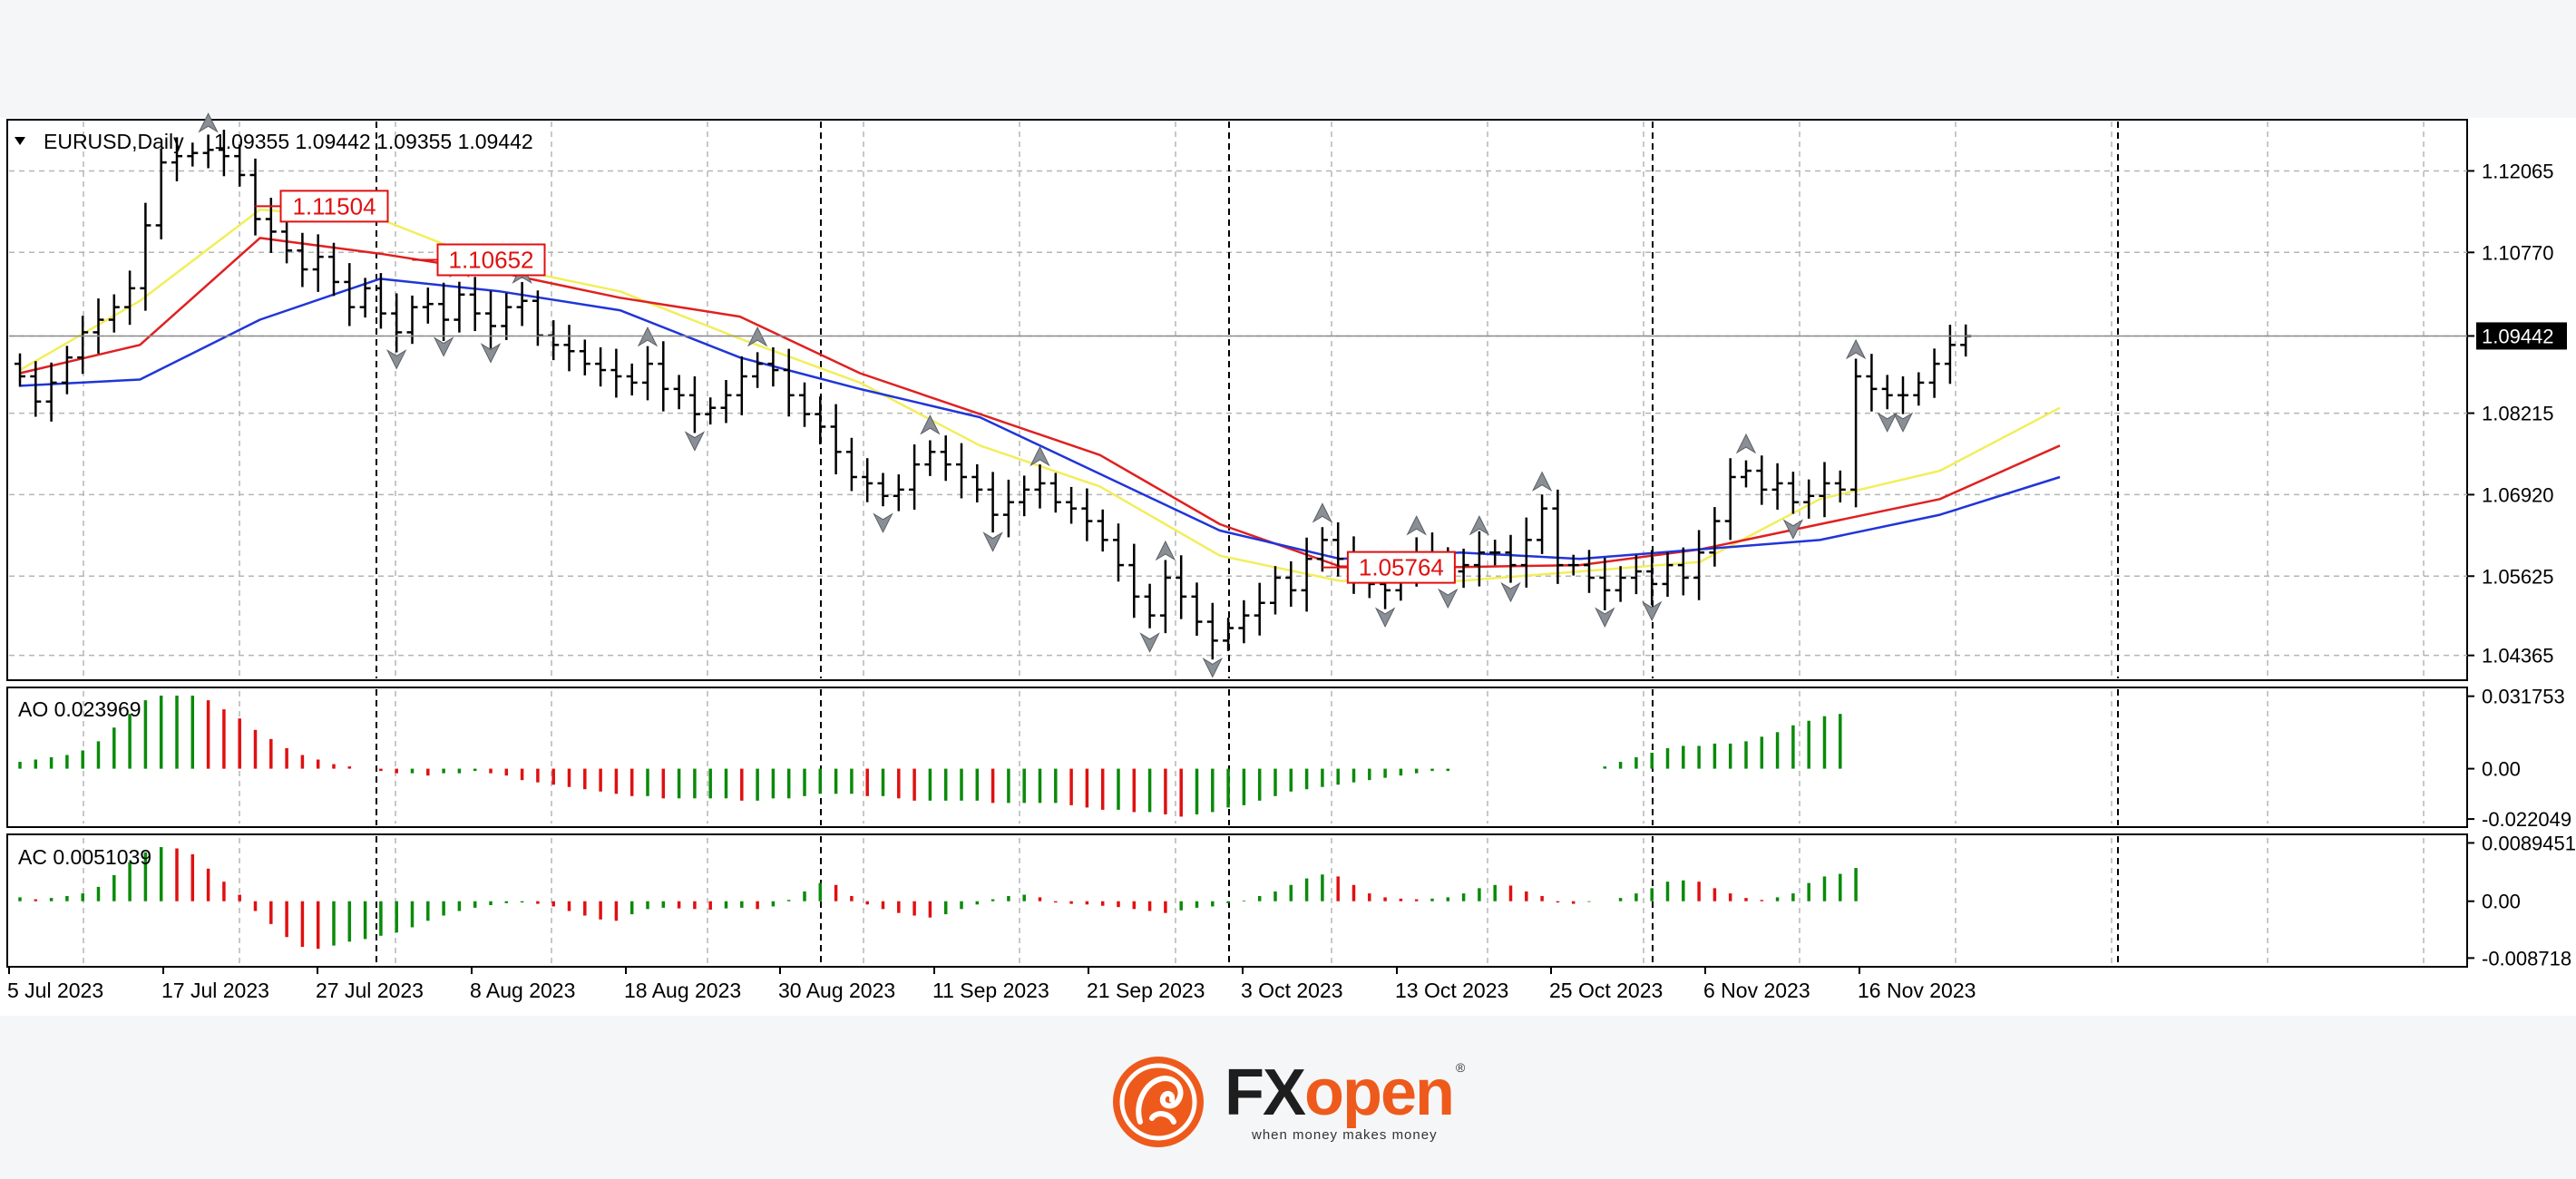 Image resolution: width=2576 pixels, height=1179 pixels. Describe the element at coordinates (2526, 959) in the screenshot. I see `indicator-tick-label: -0.008718` at that location.